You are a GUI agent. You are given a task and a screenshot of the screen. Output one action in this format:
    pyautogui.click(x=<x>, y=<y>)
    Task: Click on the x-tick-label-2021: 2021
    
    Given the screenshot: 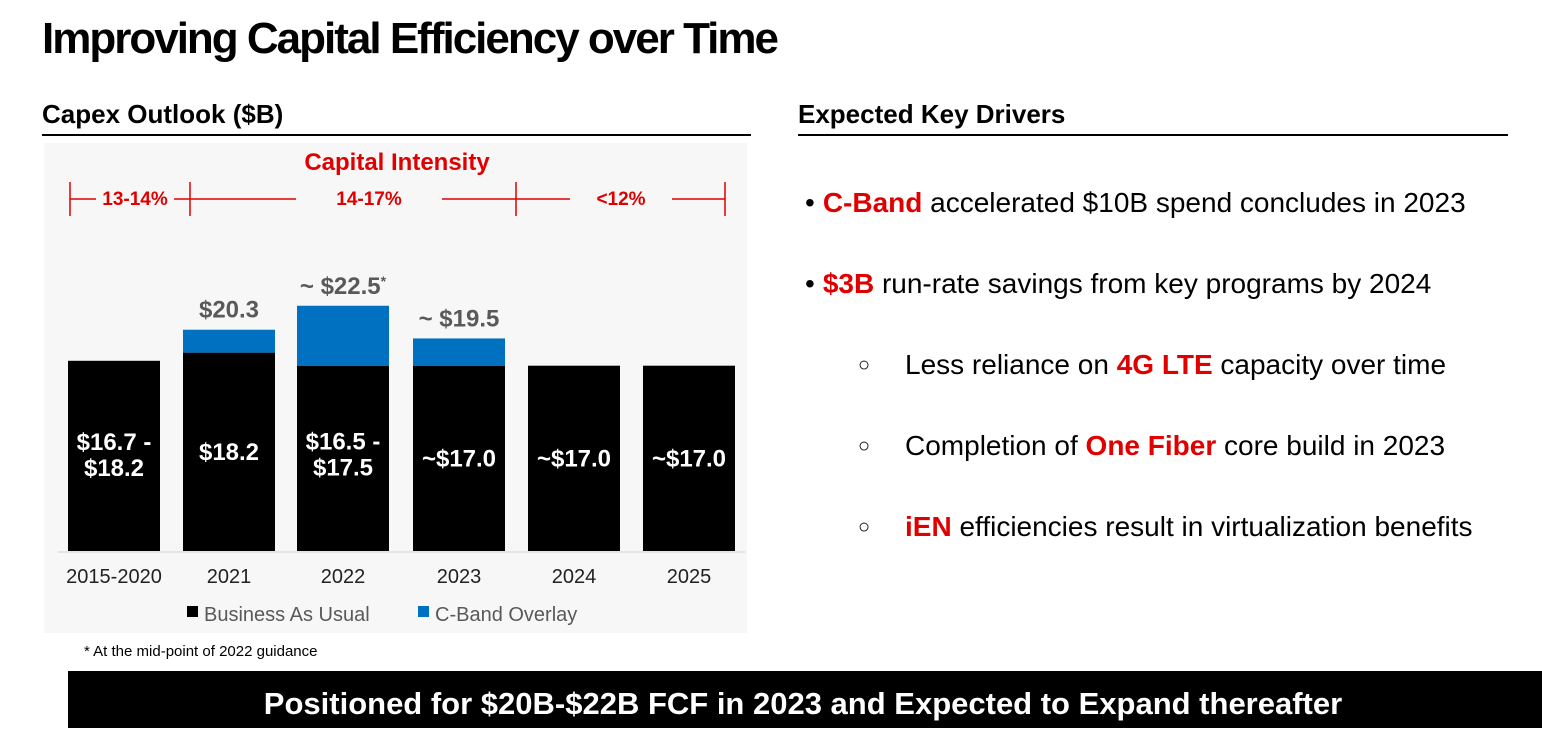 What is the action you would take?
    pyautogui.click(x=229, y=577)
    